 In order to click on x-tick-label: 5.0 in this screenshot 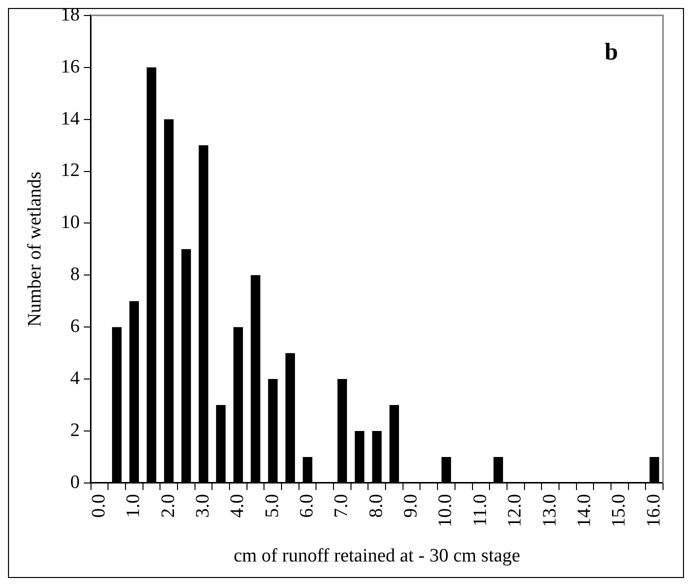, I will do `click(272, 506)`.